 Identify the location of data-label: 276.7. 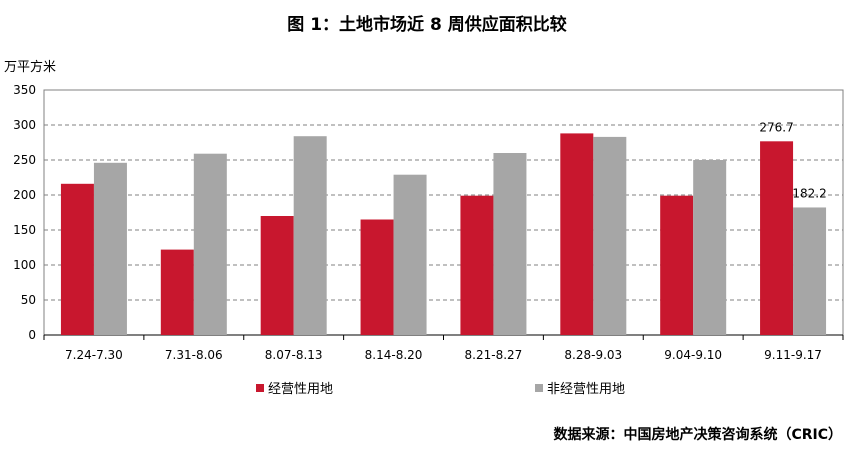
(776, 127).